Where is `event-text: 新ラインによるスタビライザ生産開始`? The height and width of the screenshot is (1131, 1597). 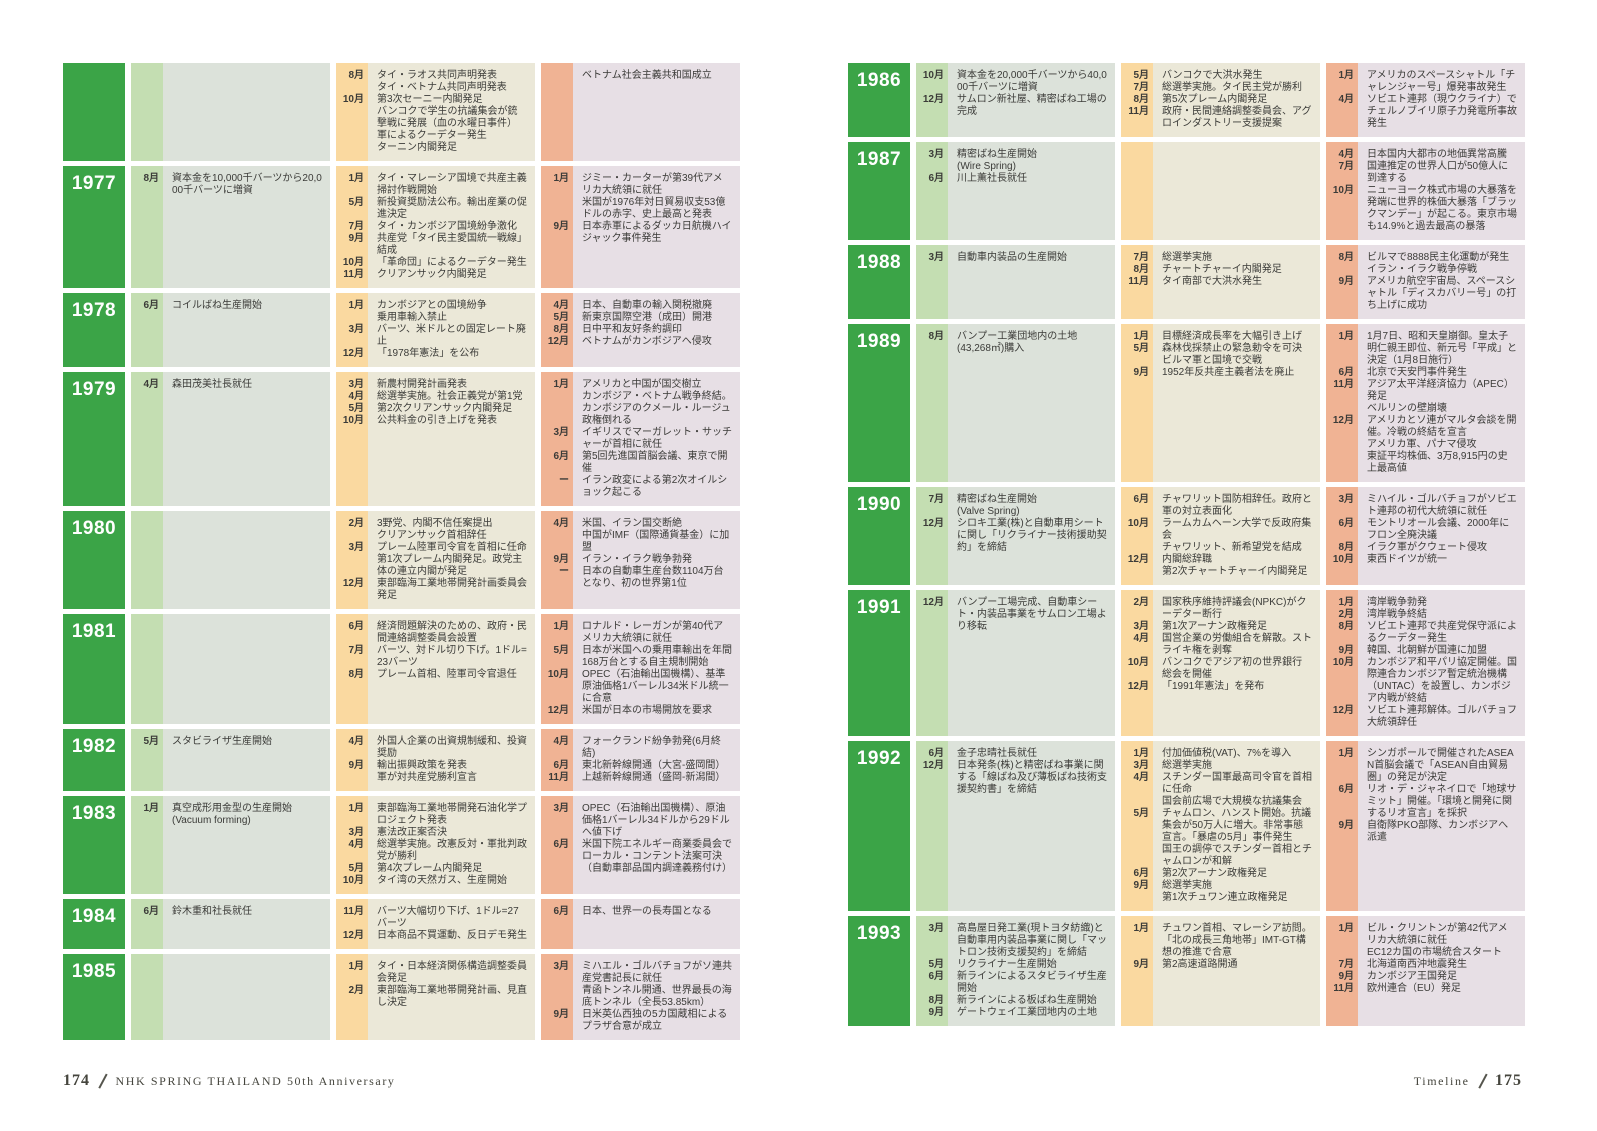 event-text: 新ラインによるスタビライザ生産開始 is located at coordinates (1032, 982).